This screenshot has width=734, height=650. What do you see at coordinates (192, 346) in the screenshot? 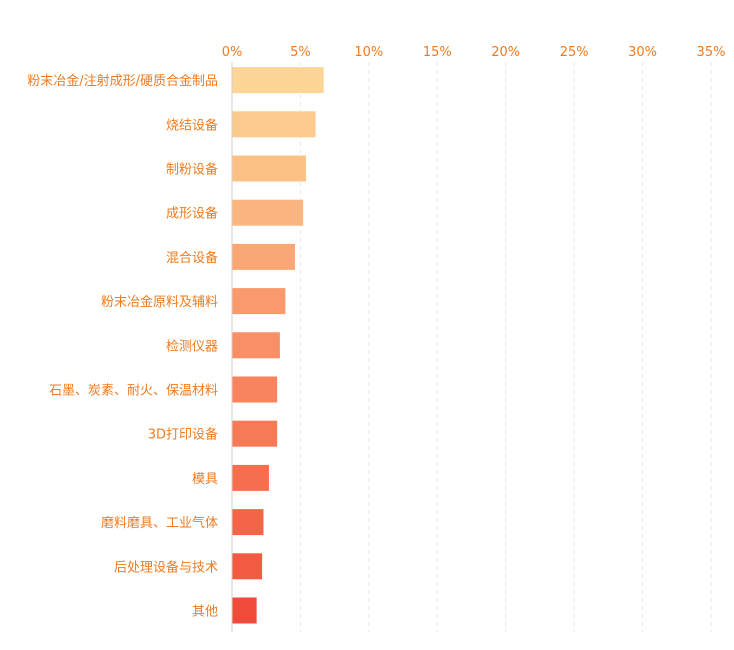
I see `category-label: 检测仪器` at bounding box center [192, 346].